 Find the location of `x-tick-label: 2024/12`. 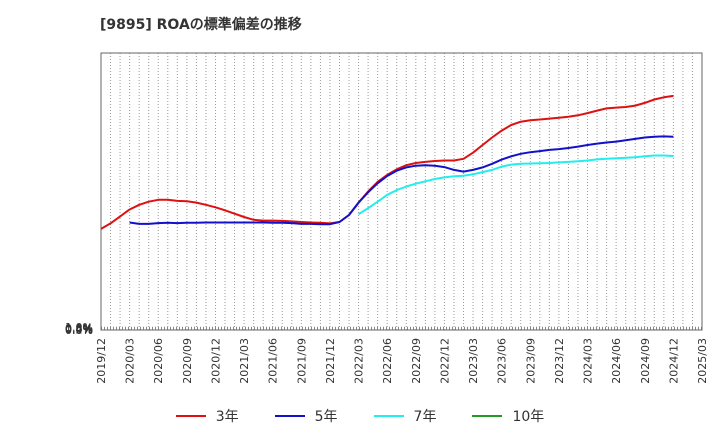

x-tick-label: 2024/12 is located at coordinates (673, 361).